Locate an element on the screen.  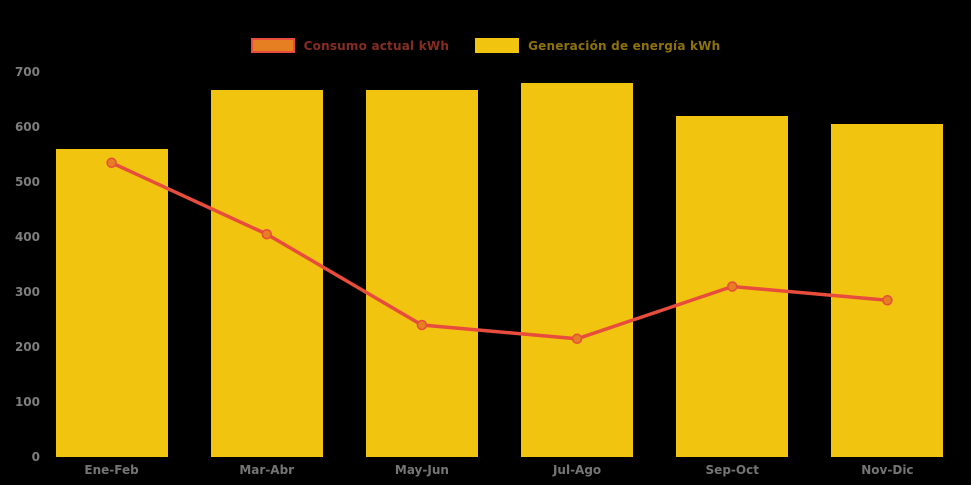
data-point-Ene-Feb is located at coordinates (111, 163).